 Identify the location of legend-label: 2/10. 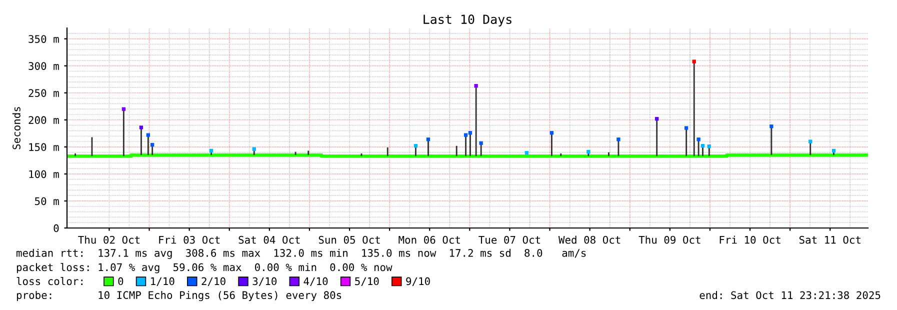
(214, 281).